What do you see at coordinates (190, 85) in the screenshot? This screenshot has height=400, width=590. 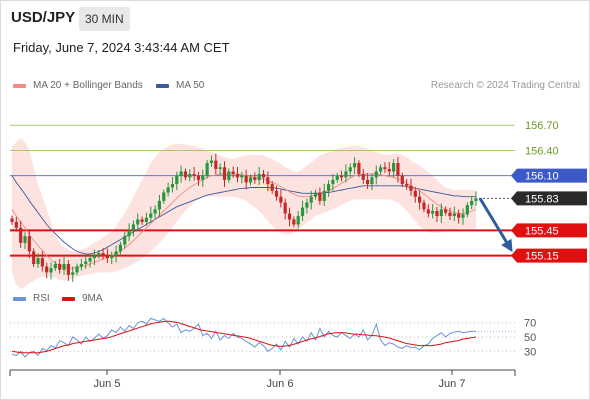 I see `legend-label-ma50: MA 50` at bounding box center [190, 85].